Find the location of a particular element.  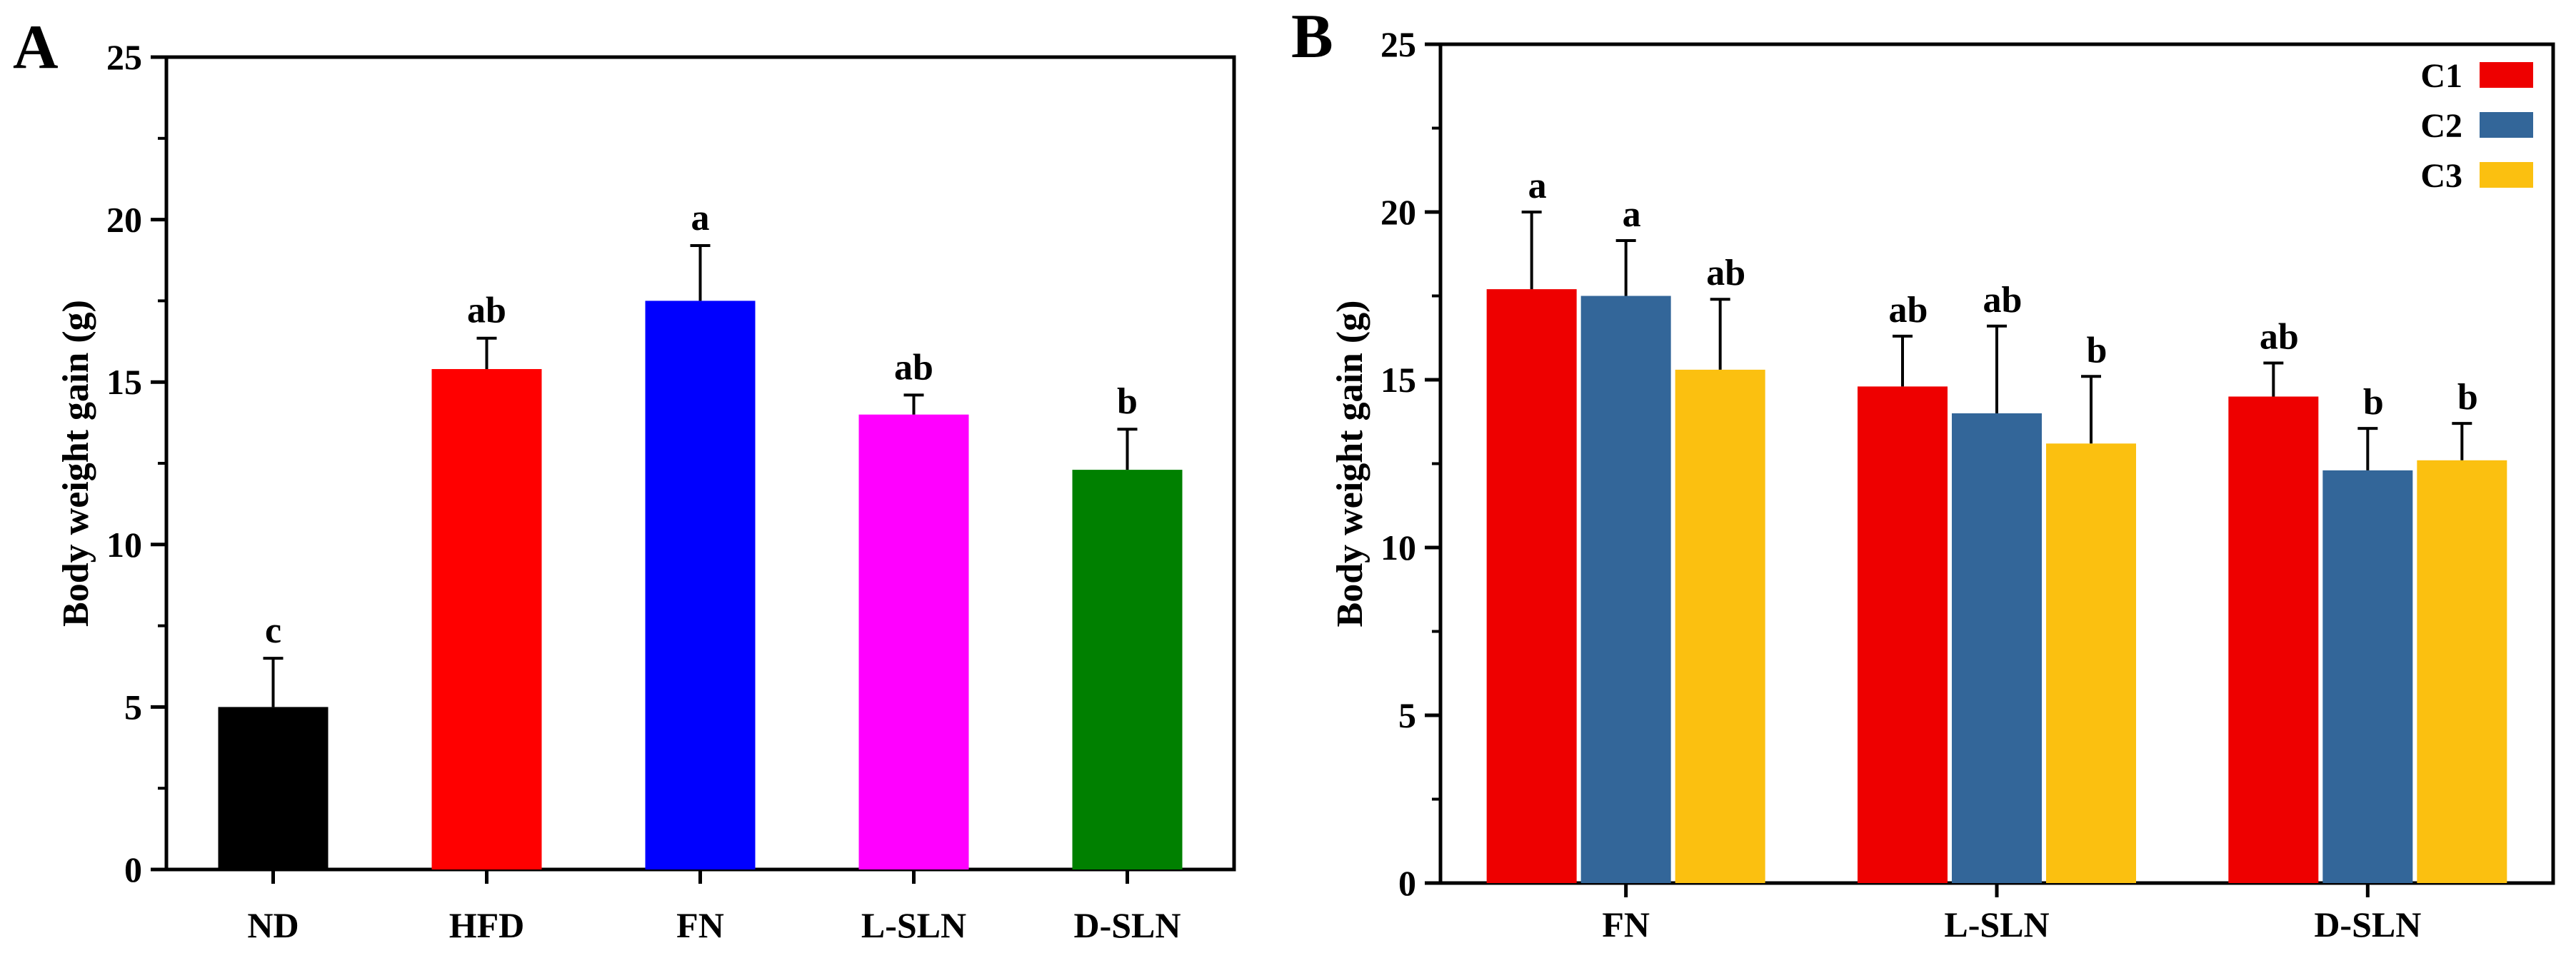

panel-b-y-tick-label: 10 is located at coordinates (1398, 548).